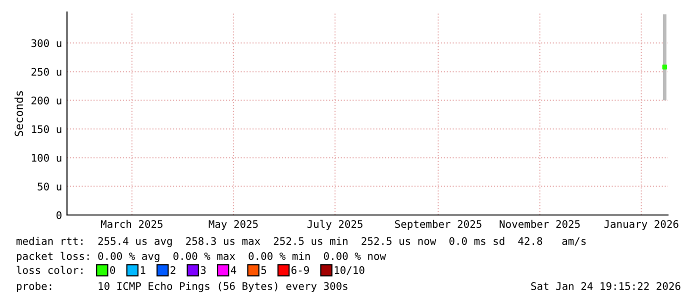  I want to click on y-tick-label: 100 u, so click(47, 158).